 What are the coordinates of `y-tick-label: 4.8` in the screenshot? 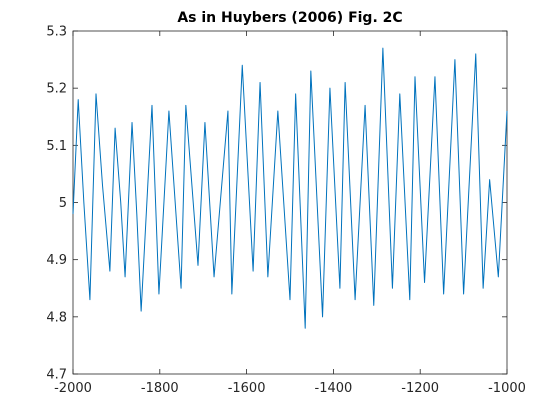 It's located at (56, 317).